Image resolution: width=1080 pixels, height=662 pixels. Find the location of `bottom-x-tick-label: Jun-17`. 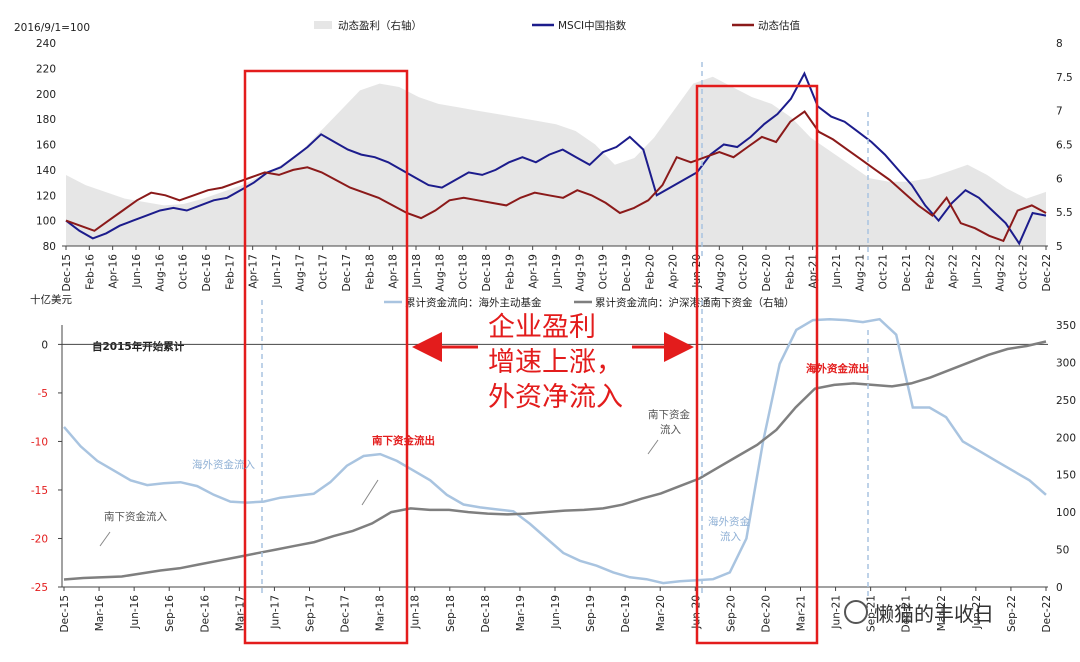

bottom-x-tick-label: Jun-17 is located at coordinates (275, 612).